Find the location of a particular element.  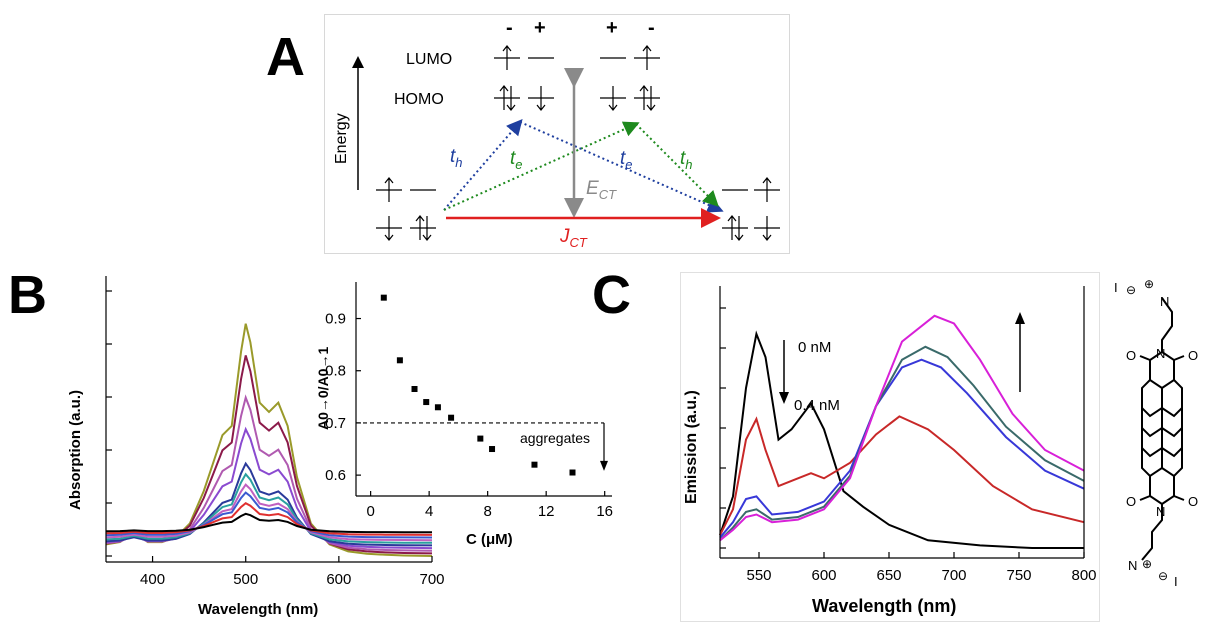

decrease-arrowhead is located at coordinates (784, 398).